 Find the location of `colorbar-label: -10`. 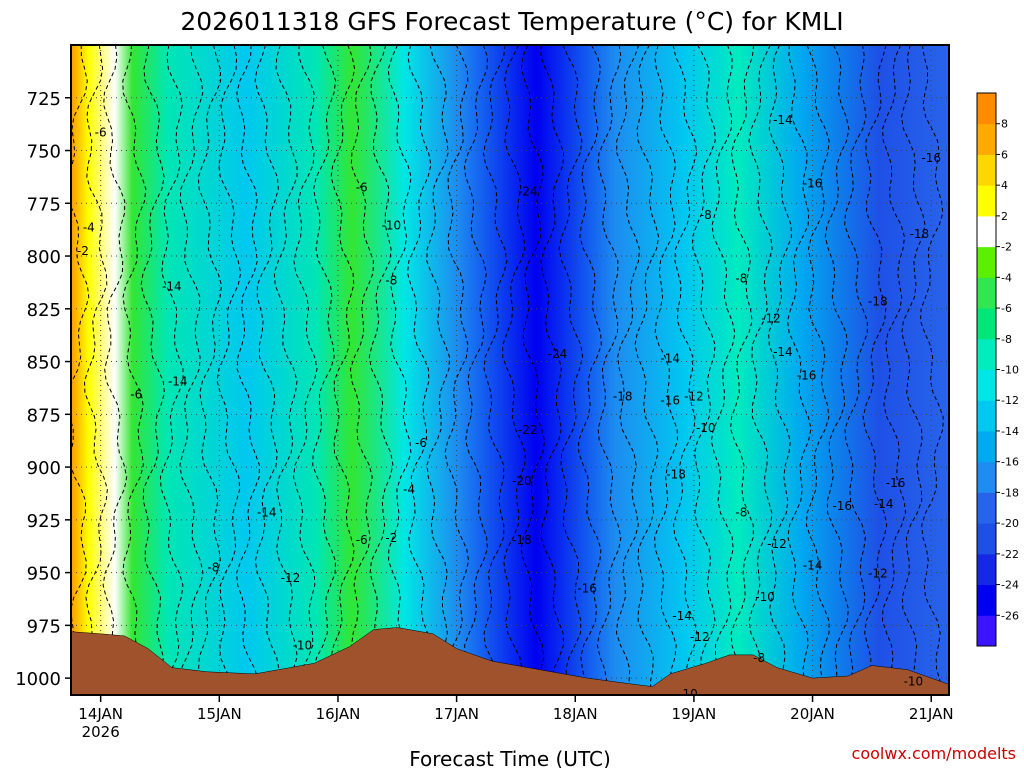

colorbar-label: -10 is located at coordinates (1010, 370).